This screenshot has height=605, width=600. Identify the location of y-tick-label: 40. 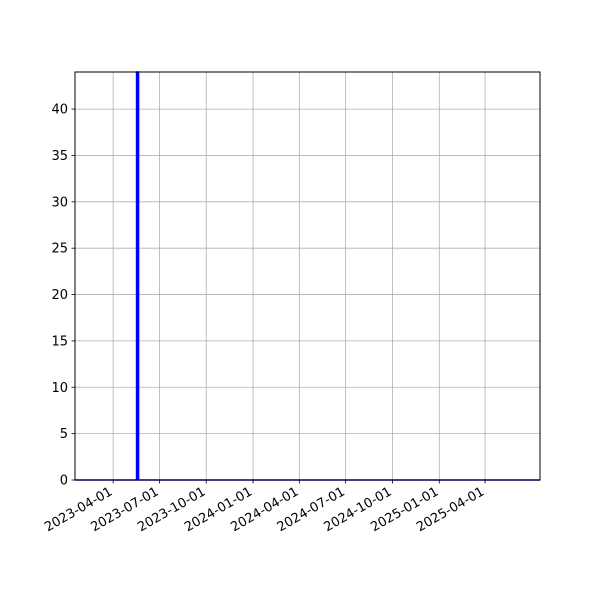
(59, 110).